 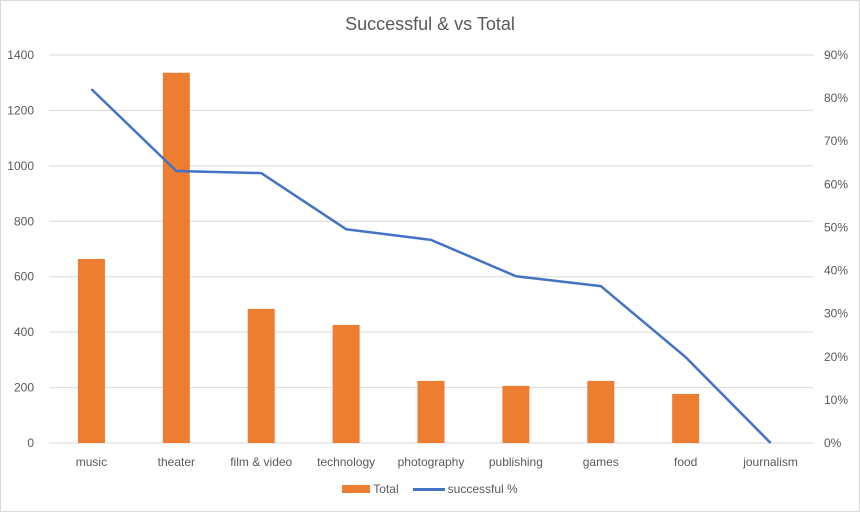 I want to click on legend-item-successful: successful %, so click(x=465, y=489).